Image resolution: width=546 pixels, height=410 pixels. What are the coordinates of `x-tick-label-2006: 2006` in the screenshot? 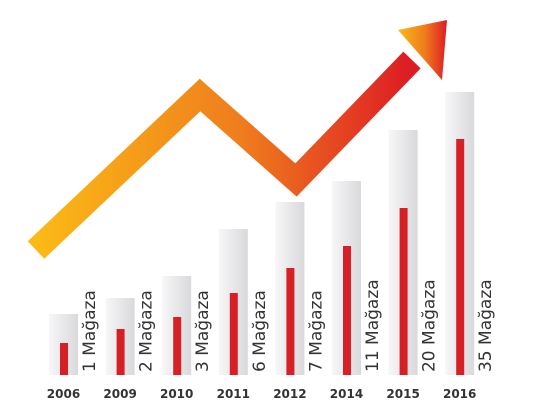 It's located at (63, 394).